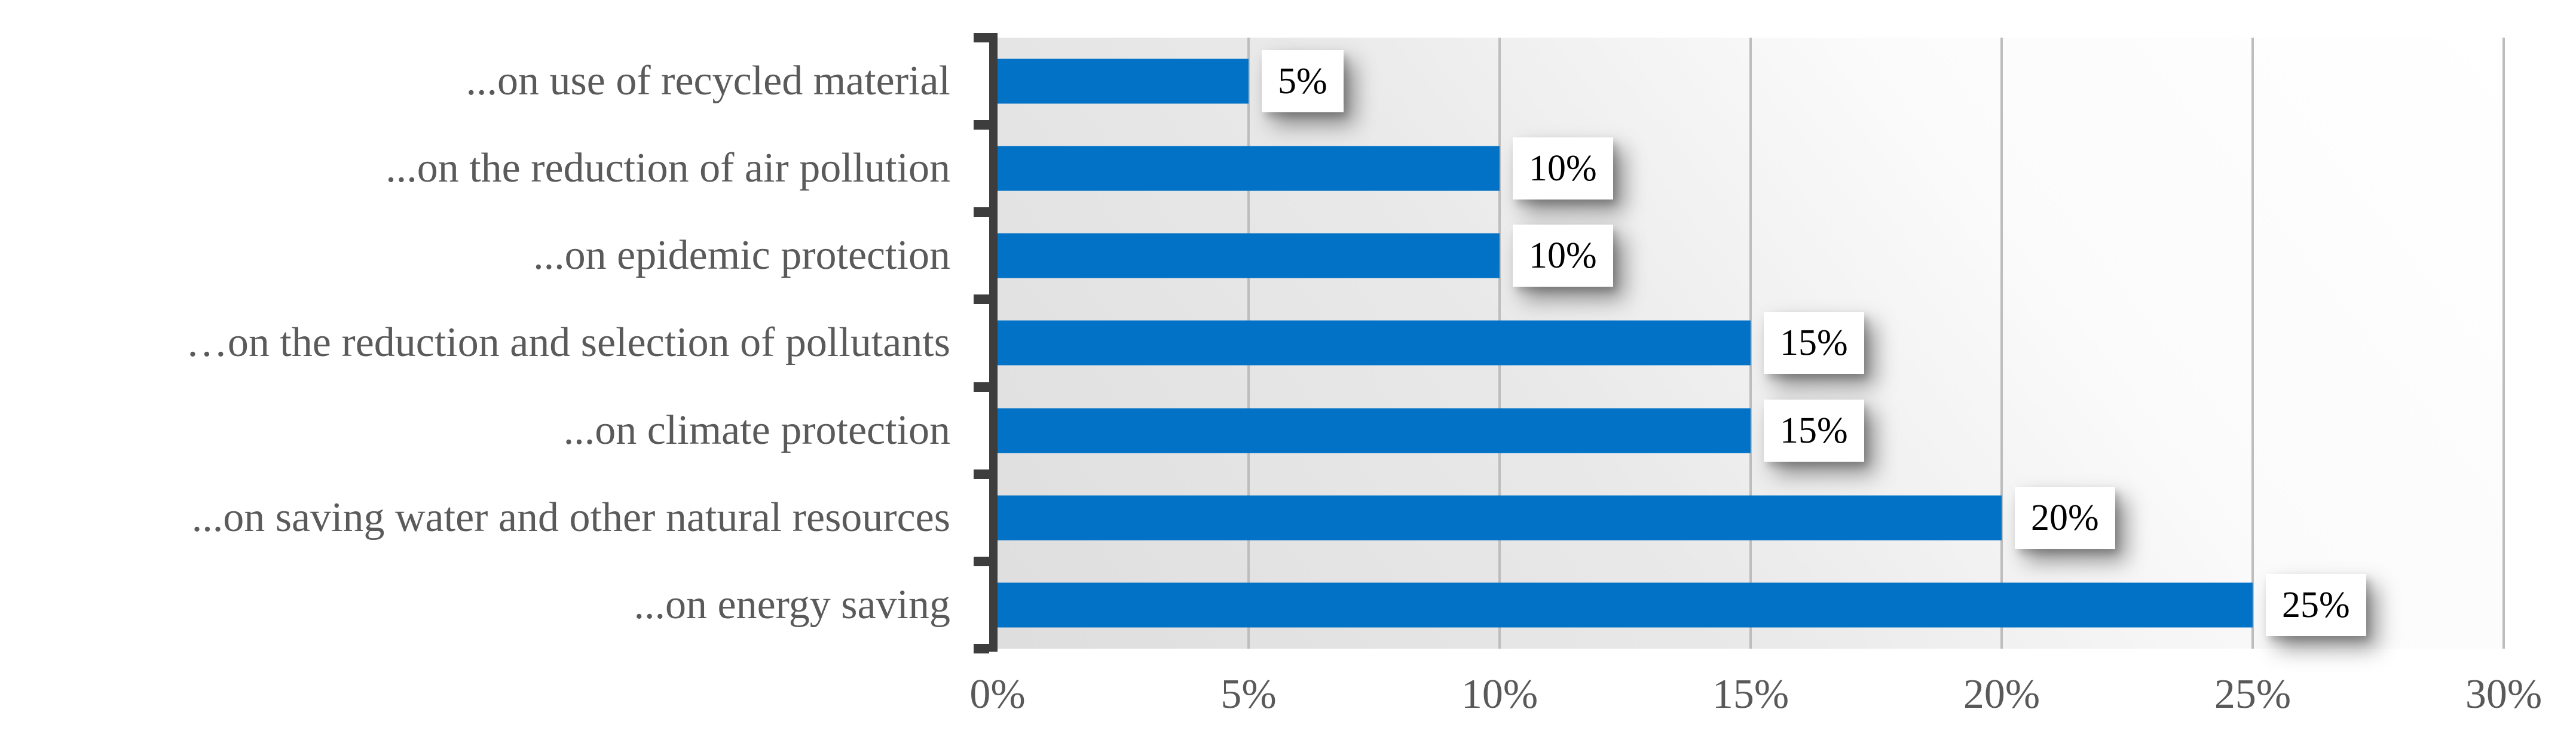 This screenshot has height=752, width=2576. I want to click on x-tick-label: 5%, so click(1248, 694).